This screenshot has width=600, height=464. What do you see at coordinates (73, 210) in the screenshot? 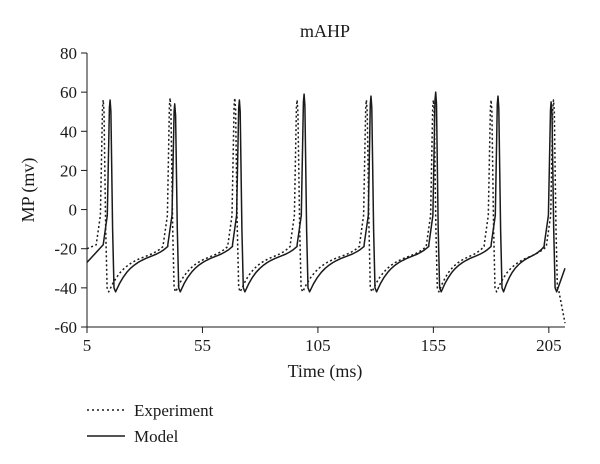
I see `y-tick-label: 0` at bounding box center [73, 210].